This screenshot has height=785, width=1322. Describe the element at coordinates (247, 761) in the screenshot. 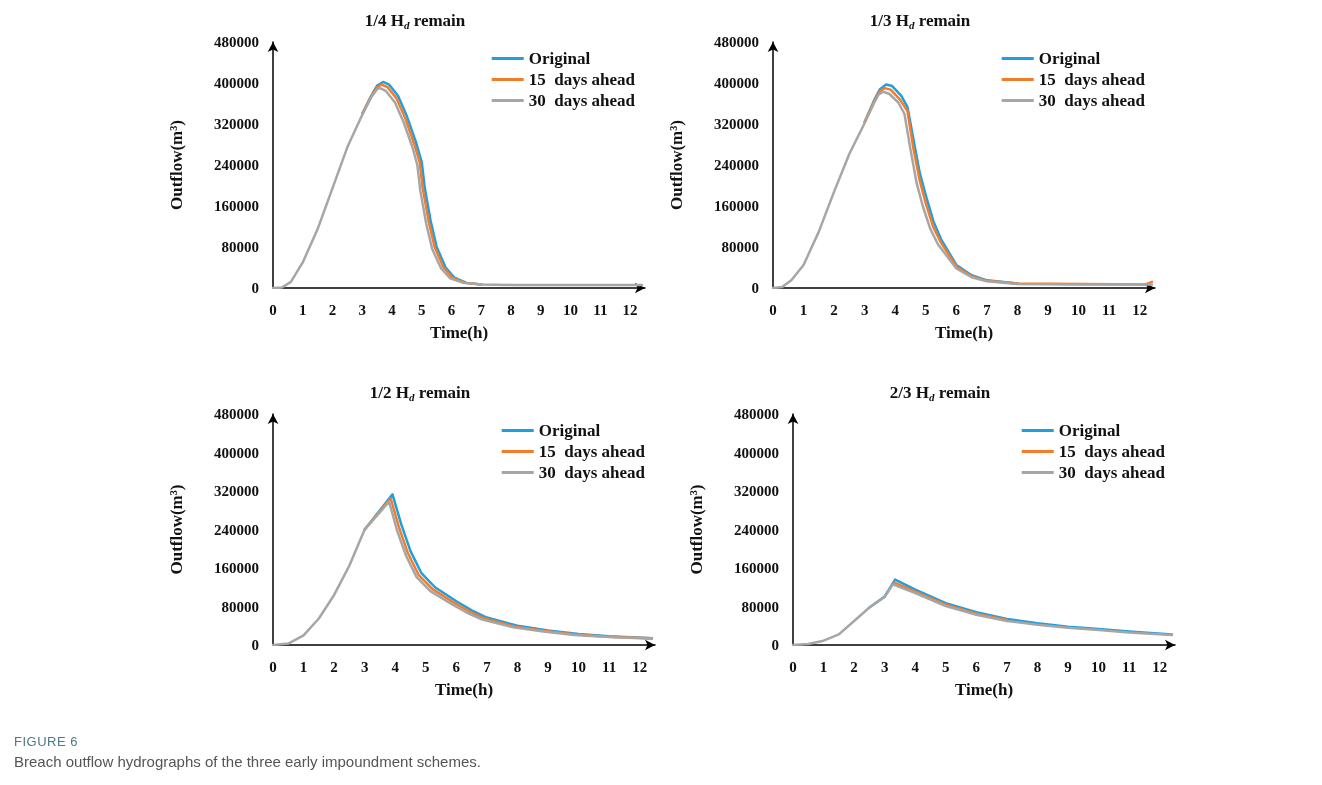

I see `text: Breach outflow hydrographs of the three early impoundment schemes.` at that location.